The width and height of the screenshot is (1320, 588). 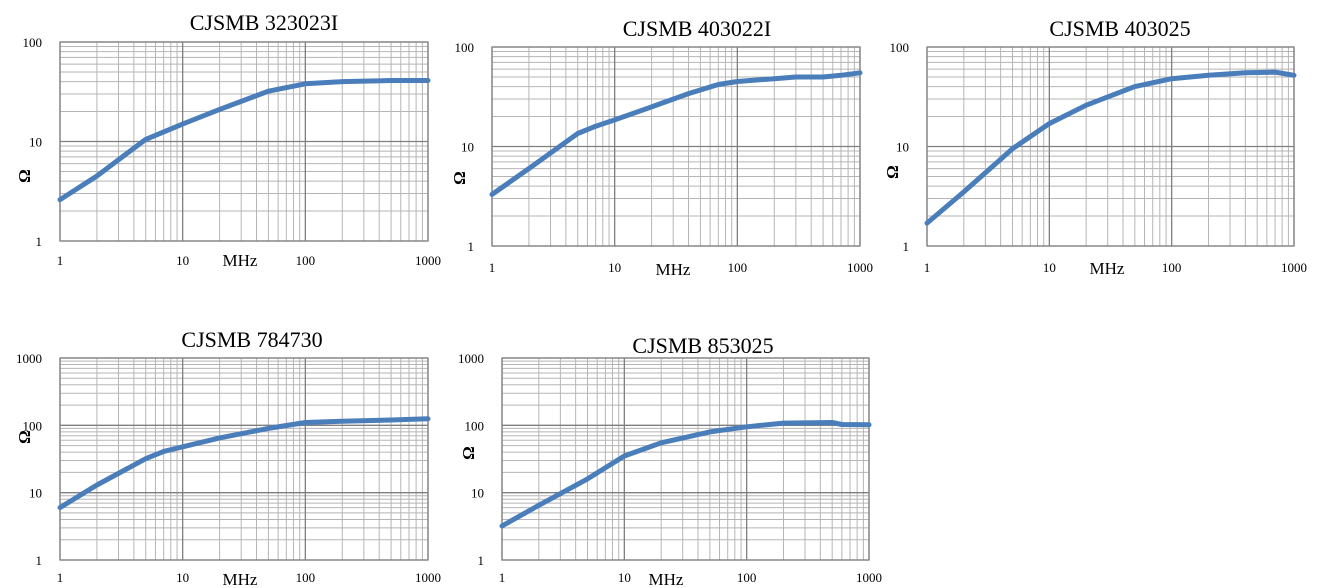 I want to click on chart-title: CJSMB 403025, so click(x=1119, y=28).